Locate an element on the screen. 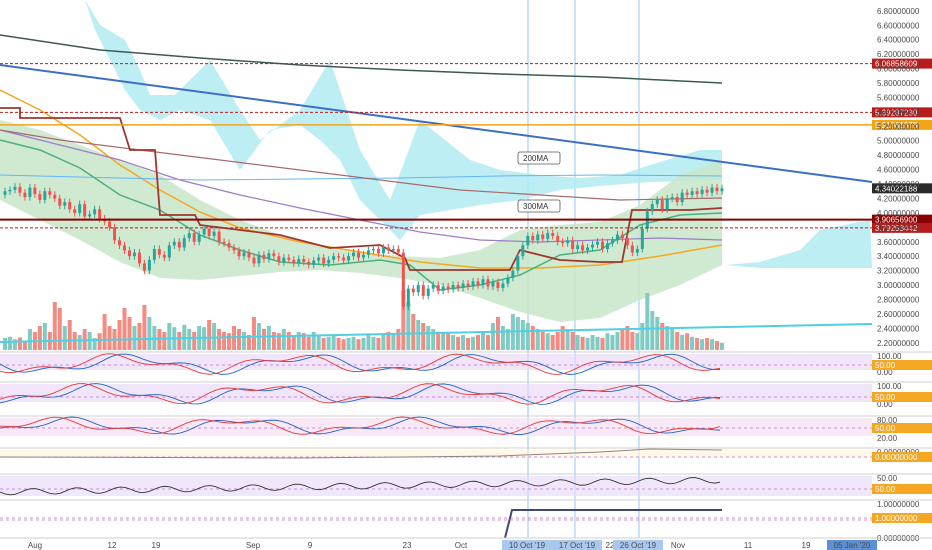 This screenshot has width=932, height=550. panel-band is located at coordinates (436, 454).